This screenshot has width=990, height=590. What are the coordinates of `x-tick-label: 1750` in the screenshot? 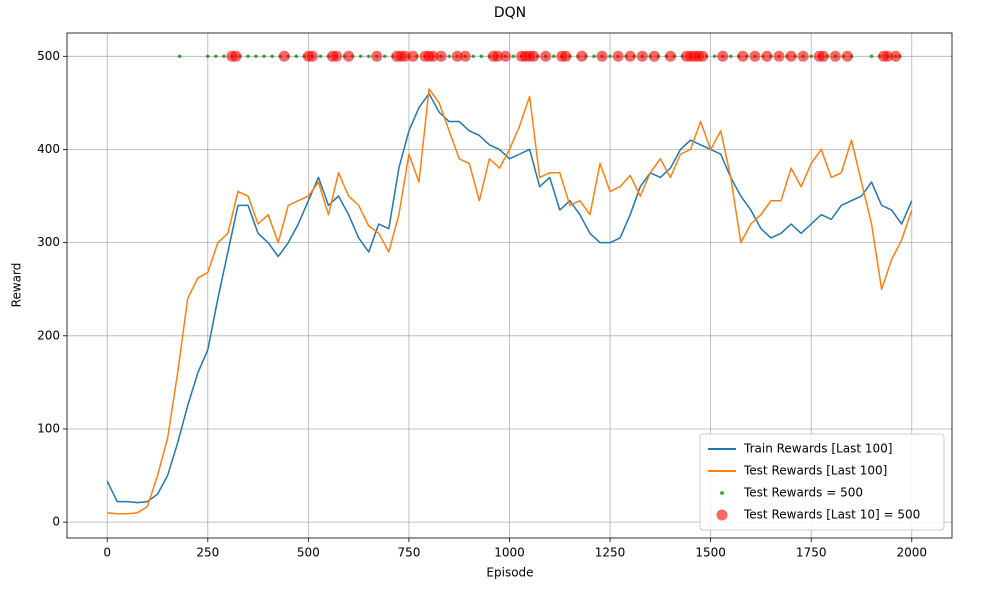 It's located at (811, 553).